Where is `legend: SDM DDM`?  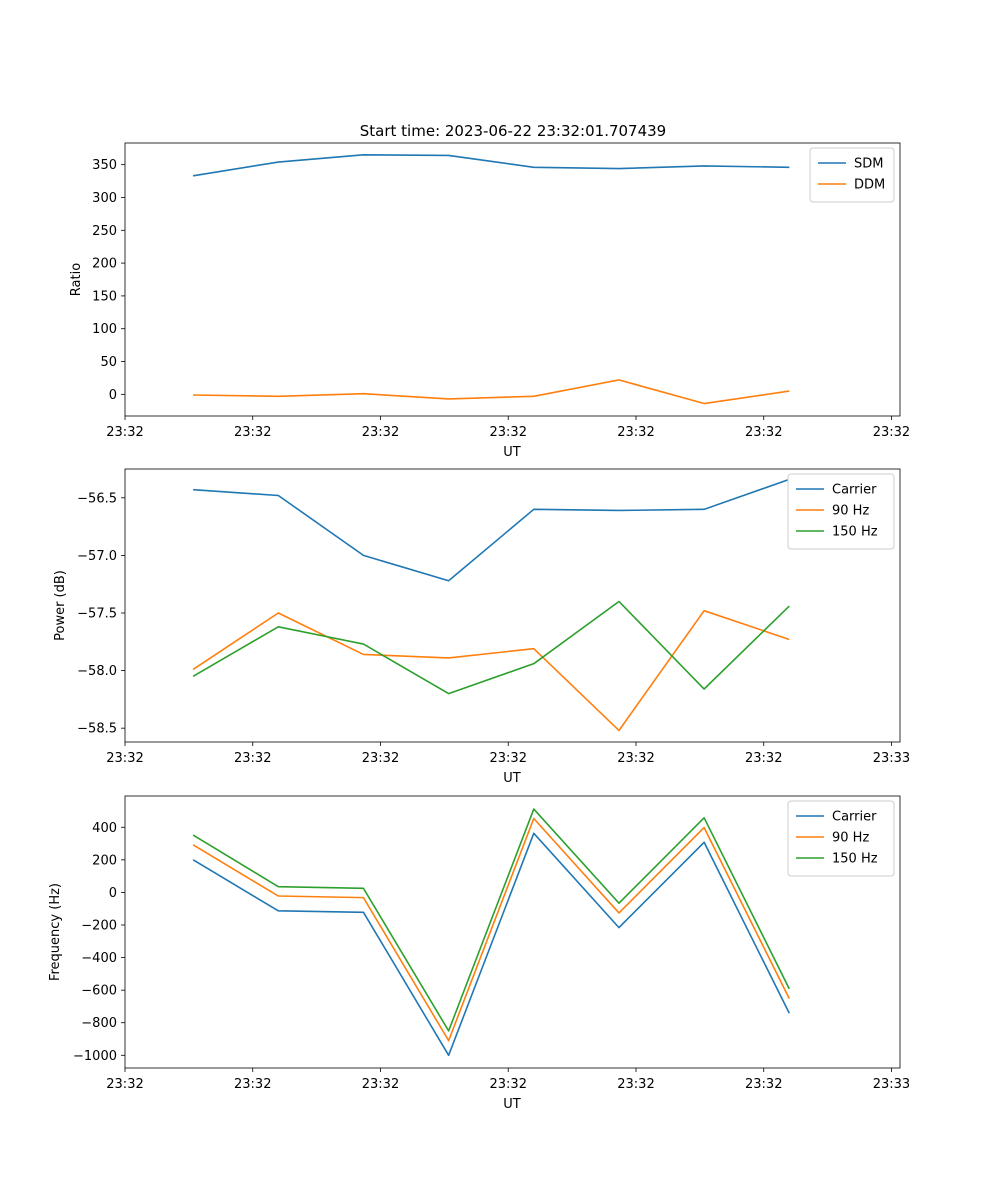 legend: SDM DDM is located at coordinates (852, 175).